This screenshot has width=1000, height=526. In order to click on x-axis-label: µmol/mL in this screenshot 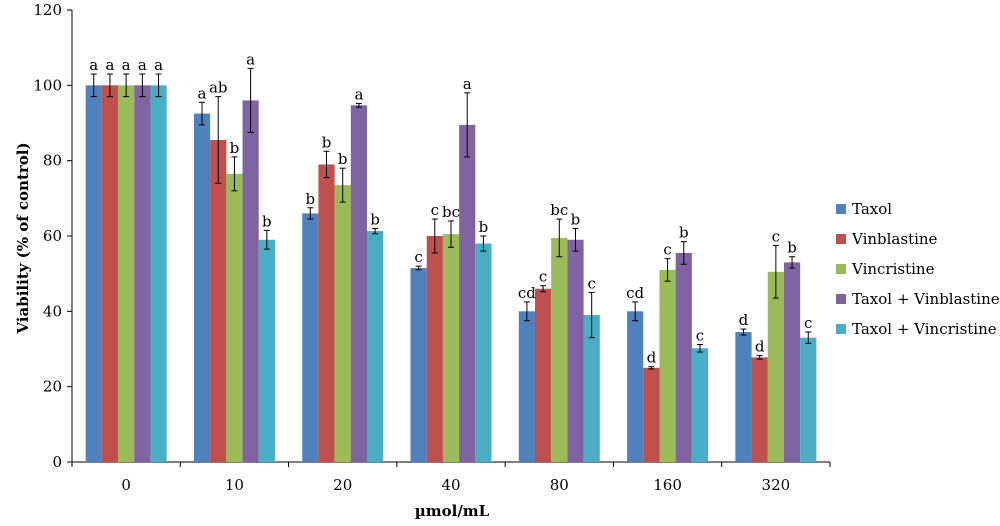, I will do `click(452, 511)`.